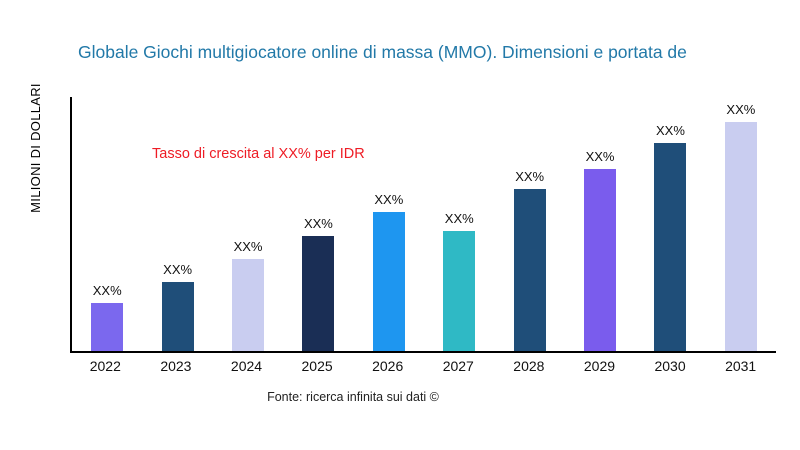 This screenshot has width=800, height=450. Describe the element at coordinates (35, 148) in the screenshot. I see `y-axis-label: MILIONI DI DOLLARI` at that location.